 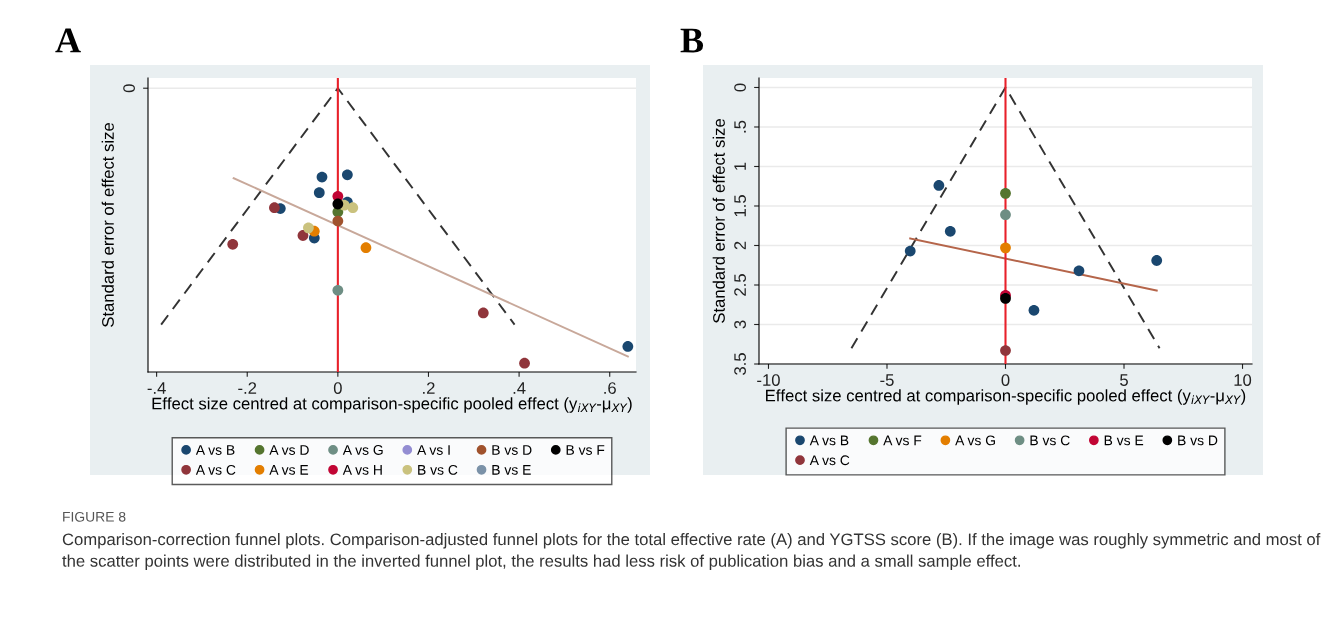 I want to click on legend-label: A vs D, so click(x=289, y=450).